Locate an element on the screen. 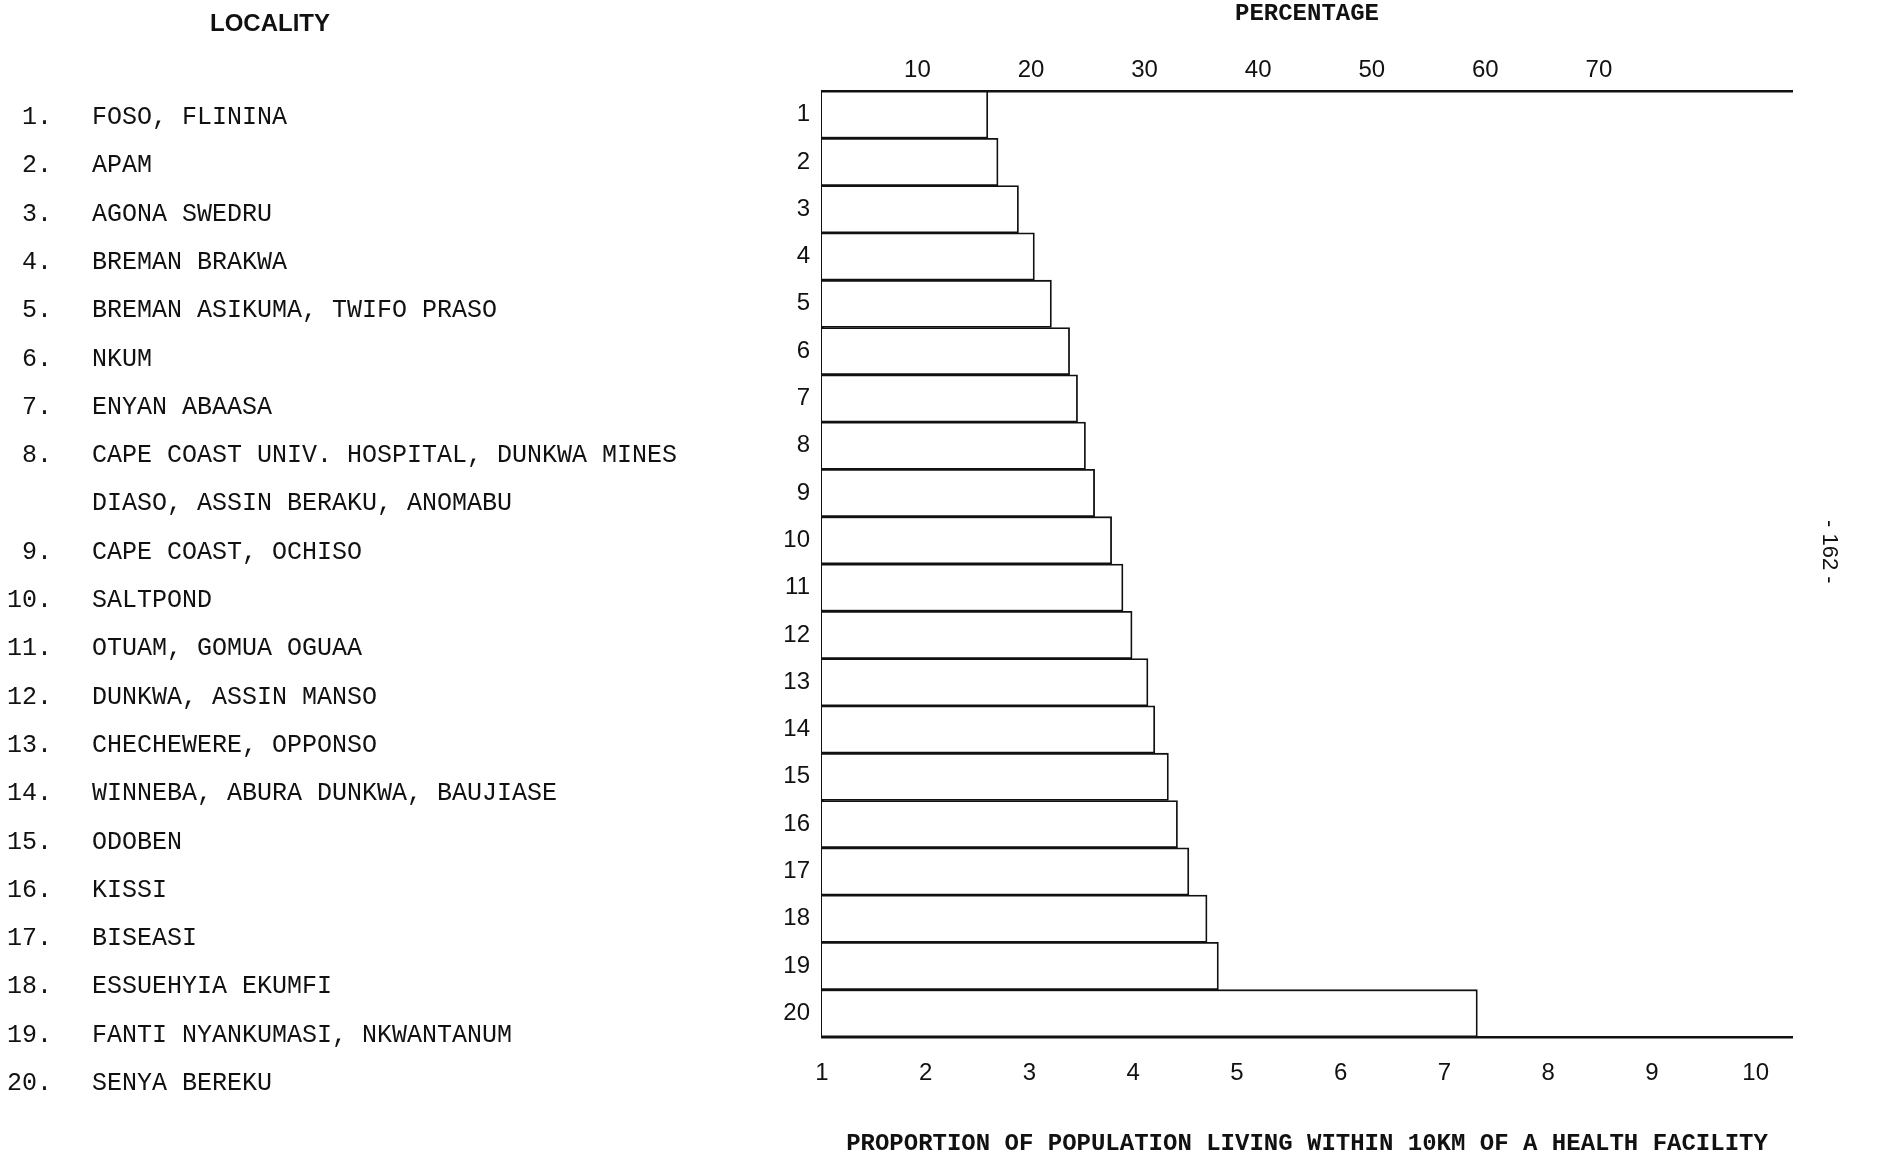 This screenshot has height=1168, width=1877. y-tick-label: 10 is located at coordinates (796, 538).